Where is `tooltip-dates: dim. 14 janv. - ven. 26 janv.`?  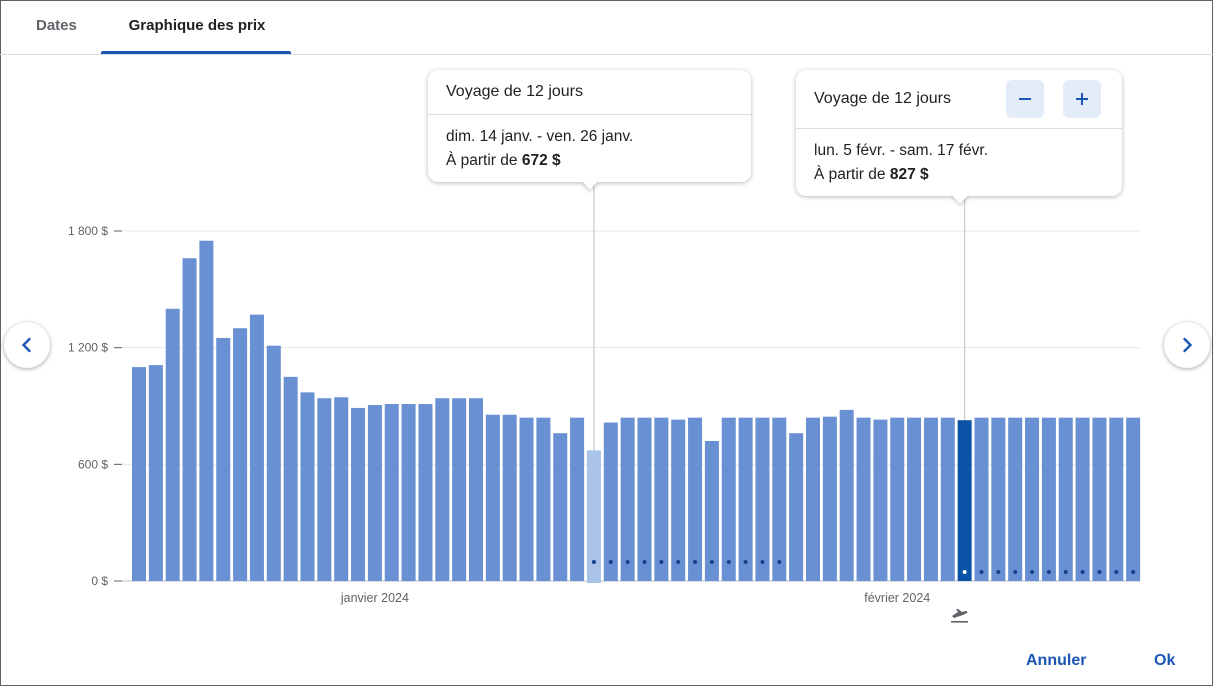
tooltip-dates: dim. 14 janv. - ven. 26 janv. is located at coordinates (540, 136).